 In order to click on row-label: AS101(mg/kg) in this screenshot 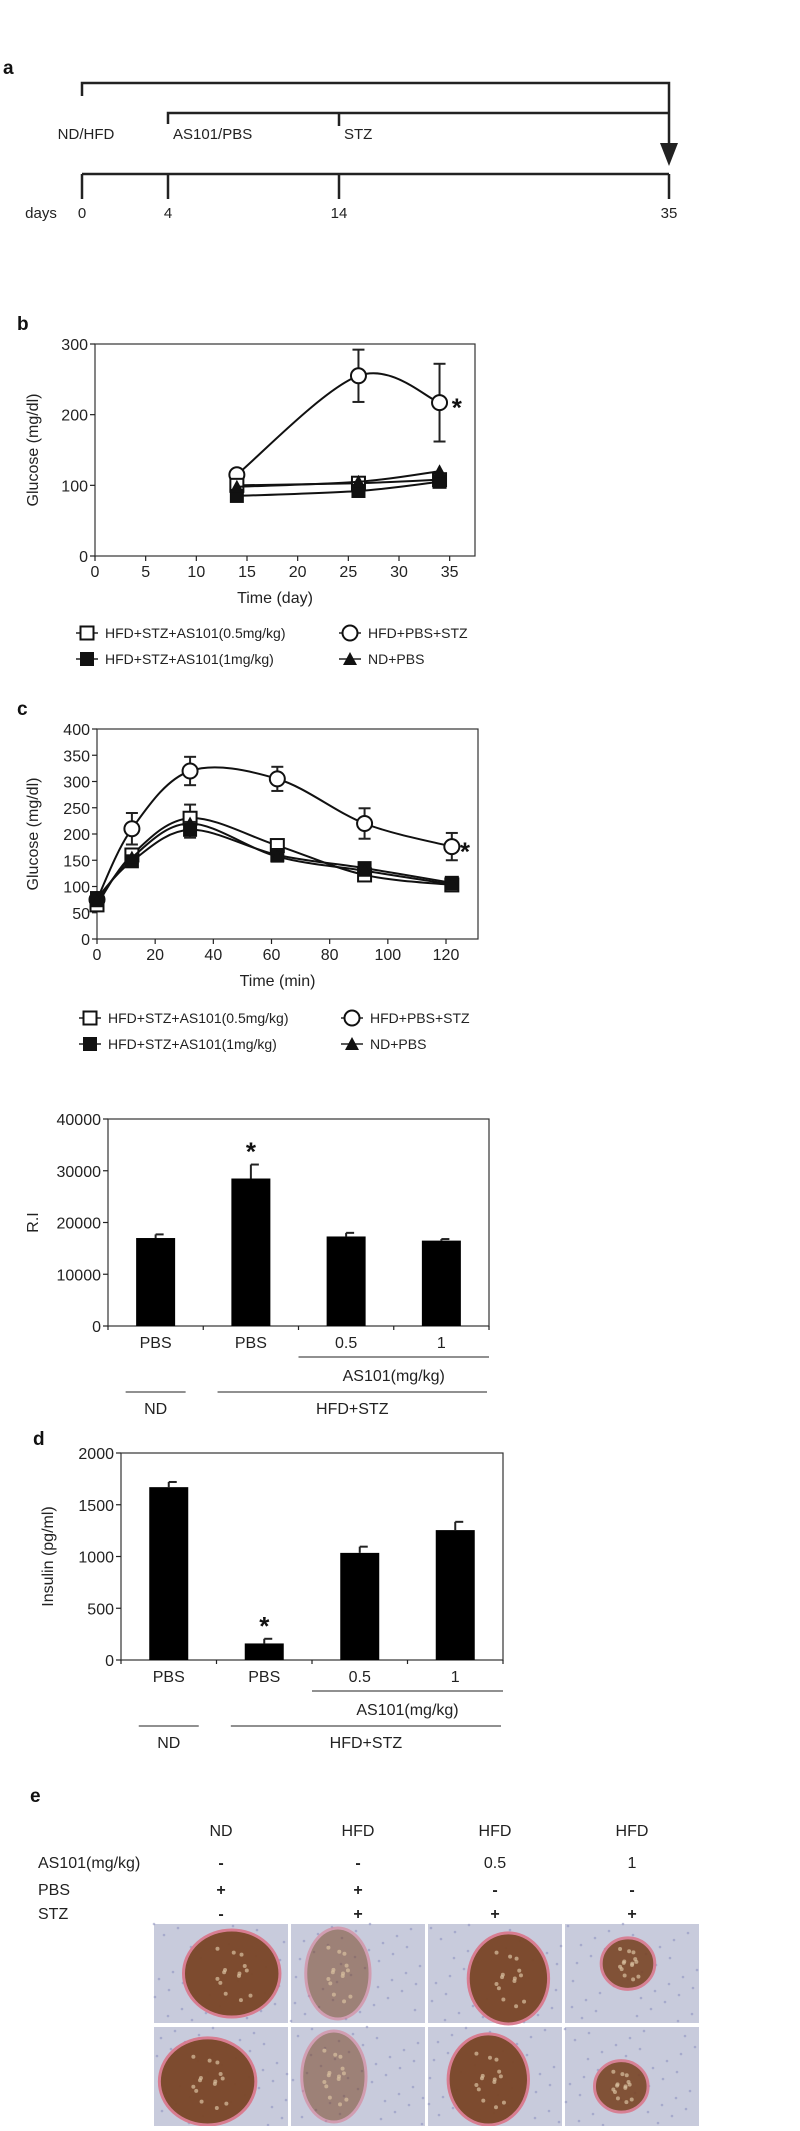, I will do `click(89, 1863)`.